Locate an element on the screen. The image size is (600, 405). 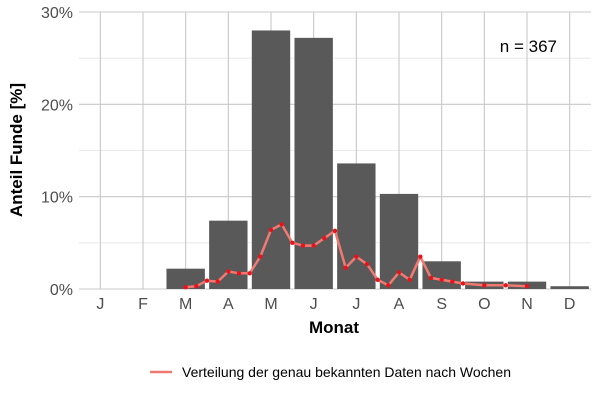
y-tick-label: 10% is located at coordinates (57, 198).